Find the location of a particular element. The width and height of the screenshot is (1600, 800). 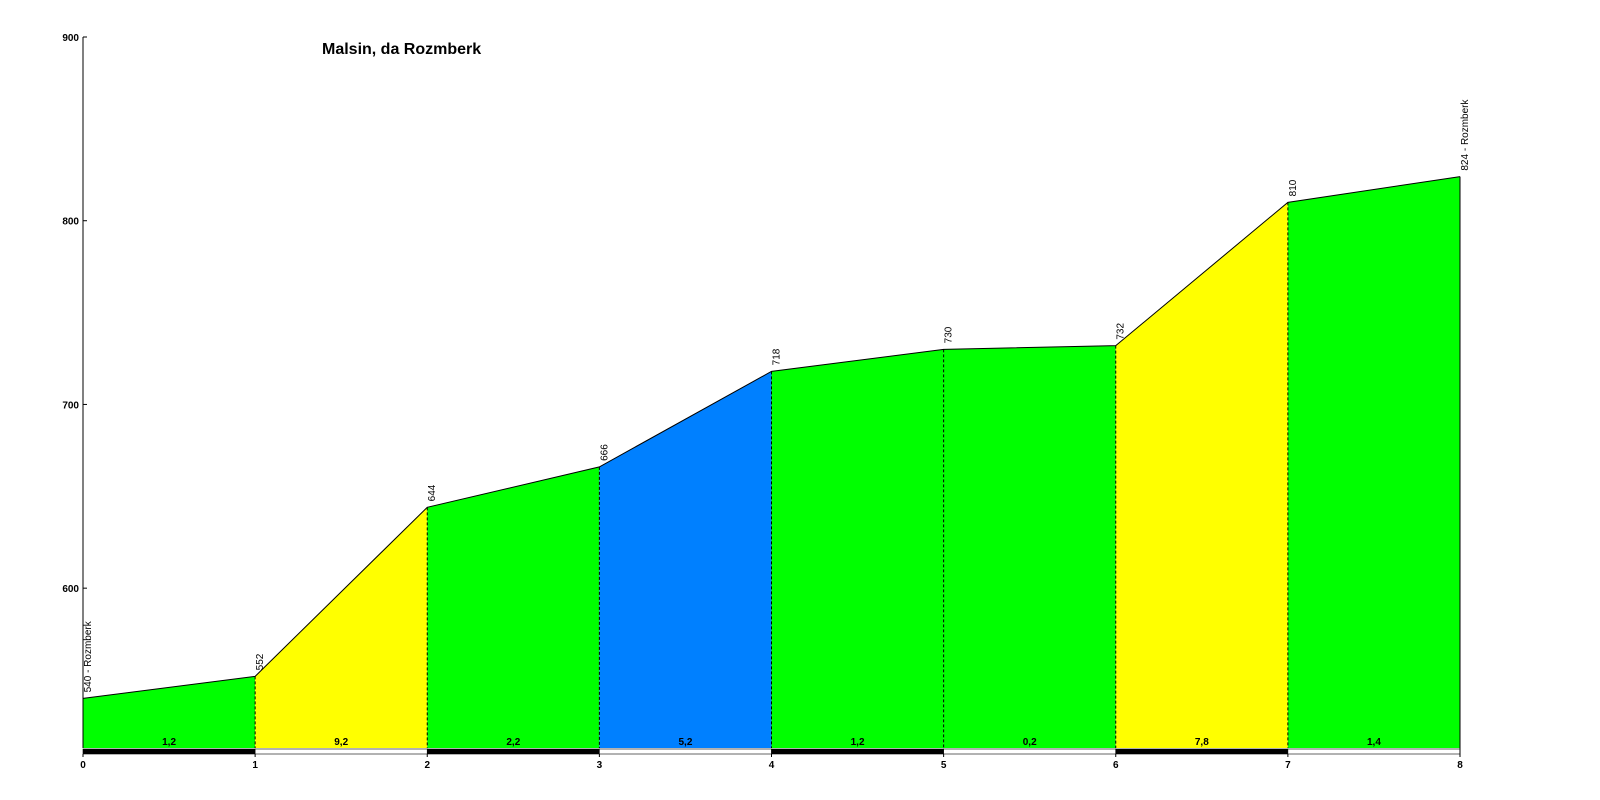

grade-label: 9,2 is located at coordinates (341, 742).